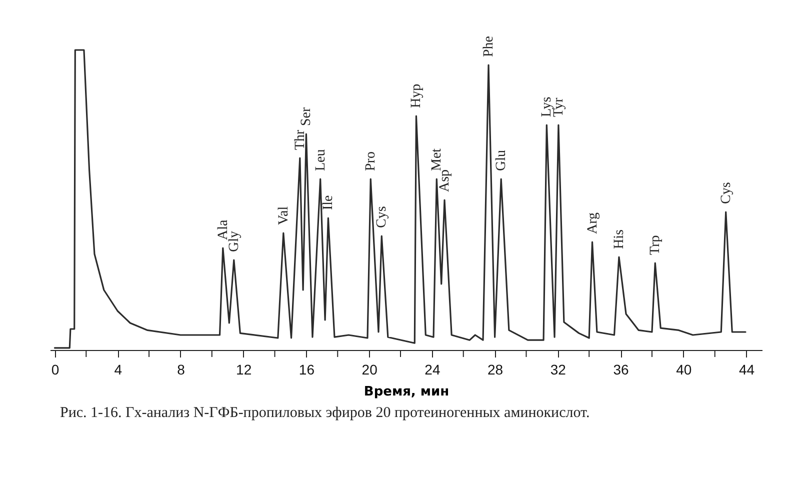  Describe the element at coordinates (746, 370) in the screenshot. I see `x-tick-label: 44` at that location.